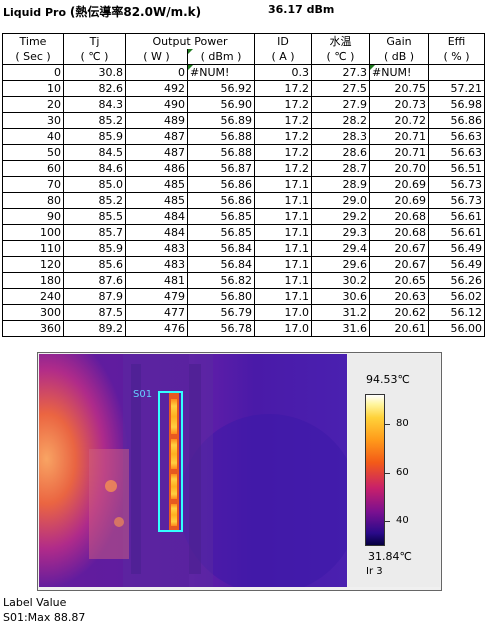 This screenshot has width=489, height=625. Describe the element at coordinates (33, 72) in the screenshot. I see `cell-time: 0` at that location.